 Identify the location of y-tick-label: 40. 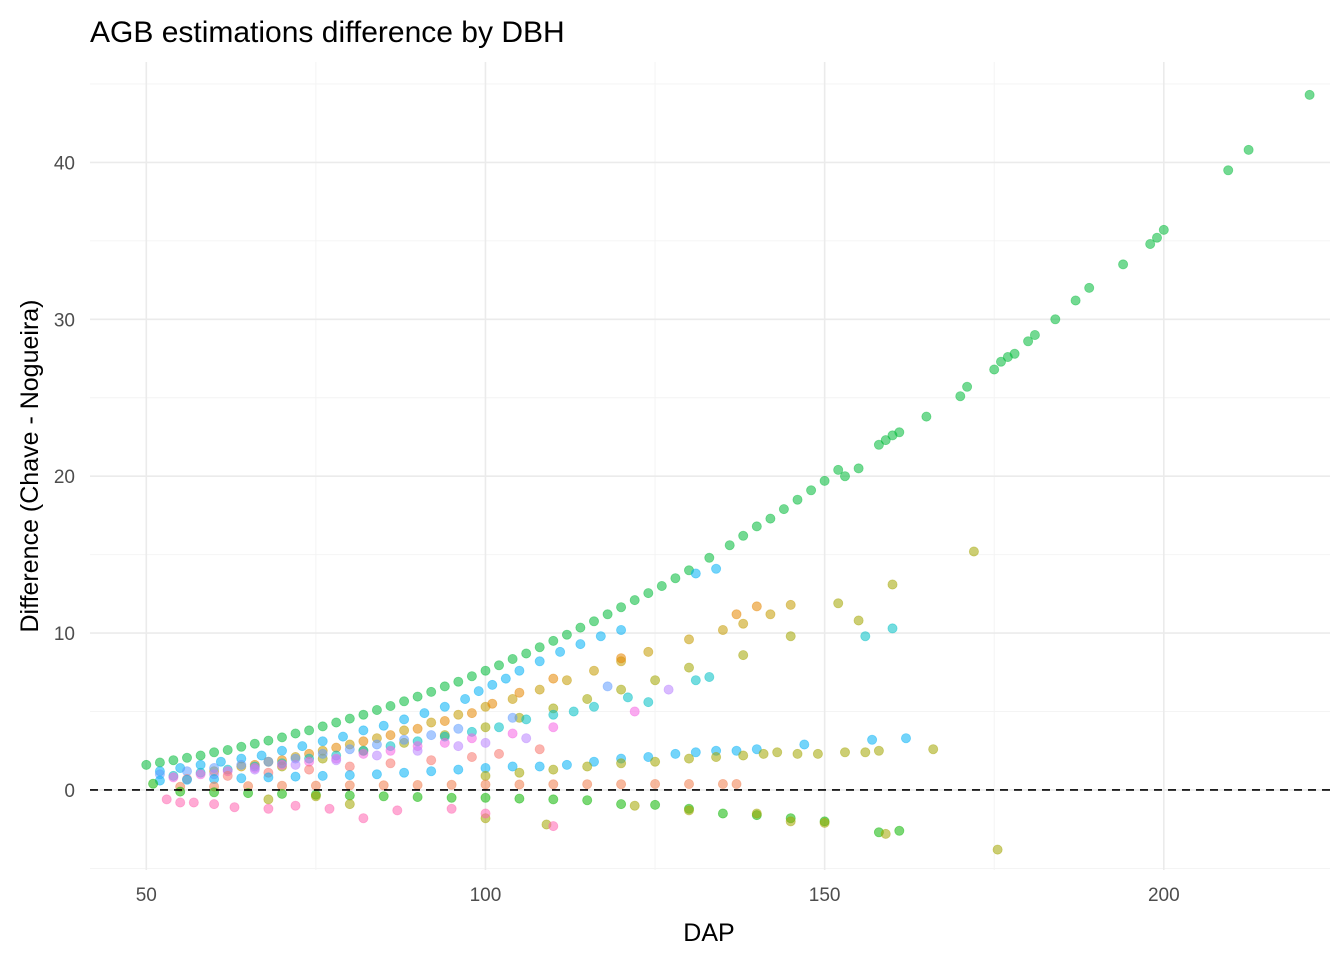
(64, 163).